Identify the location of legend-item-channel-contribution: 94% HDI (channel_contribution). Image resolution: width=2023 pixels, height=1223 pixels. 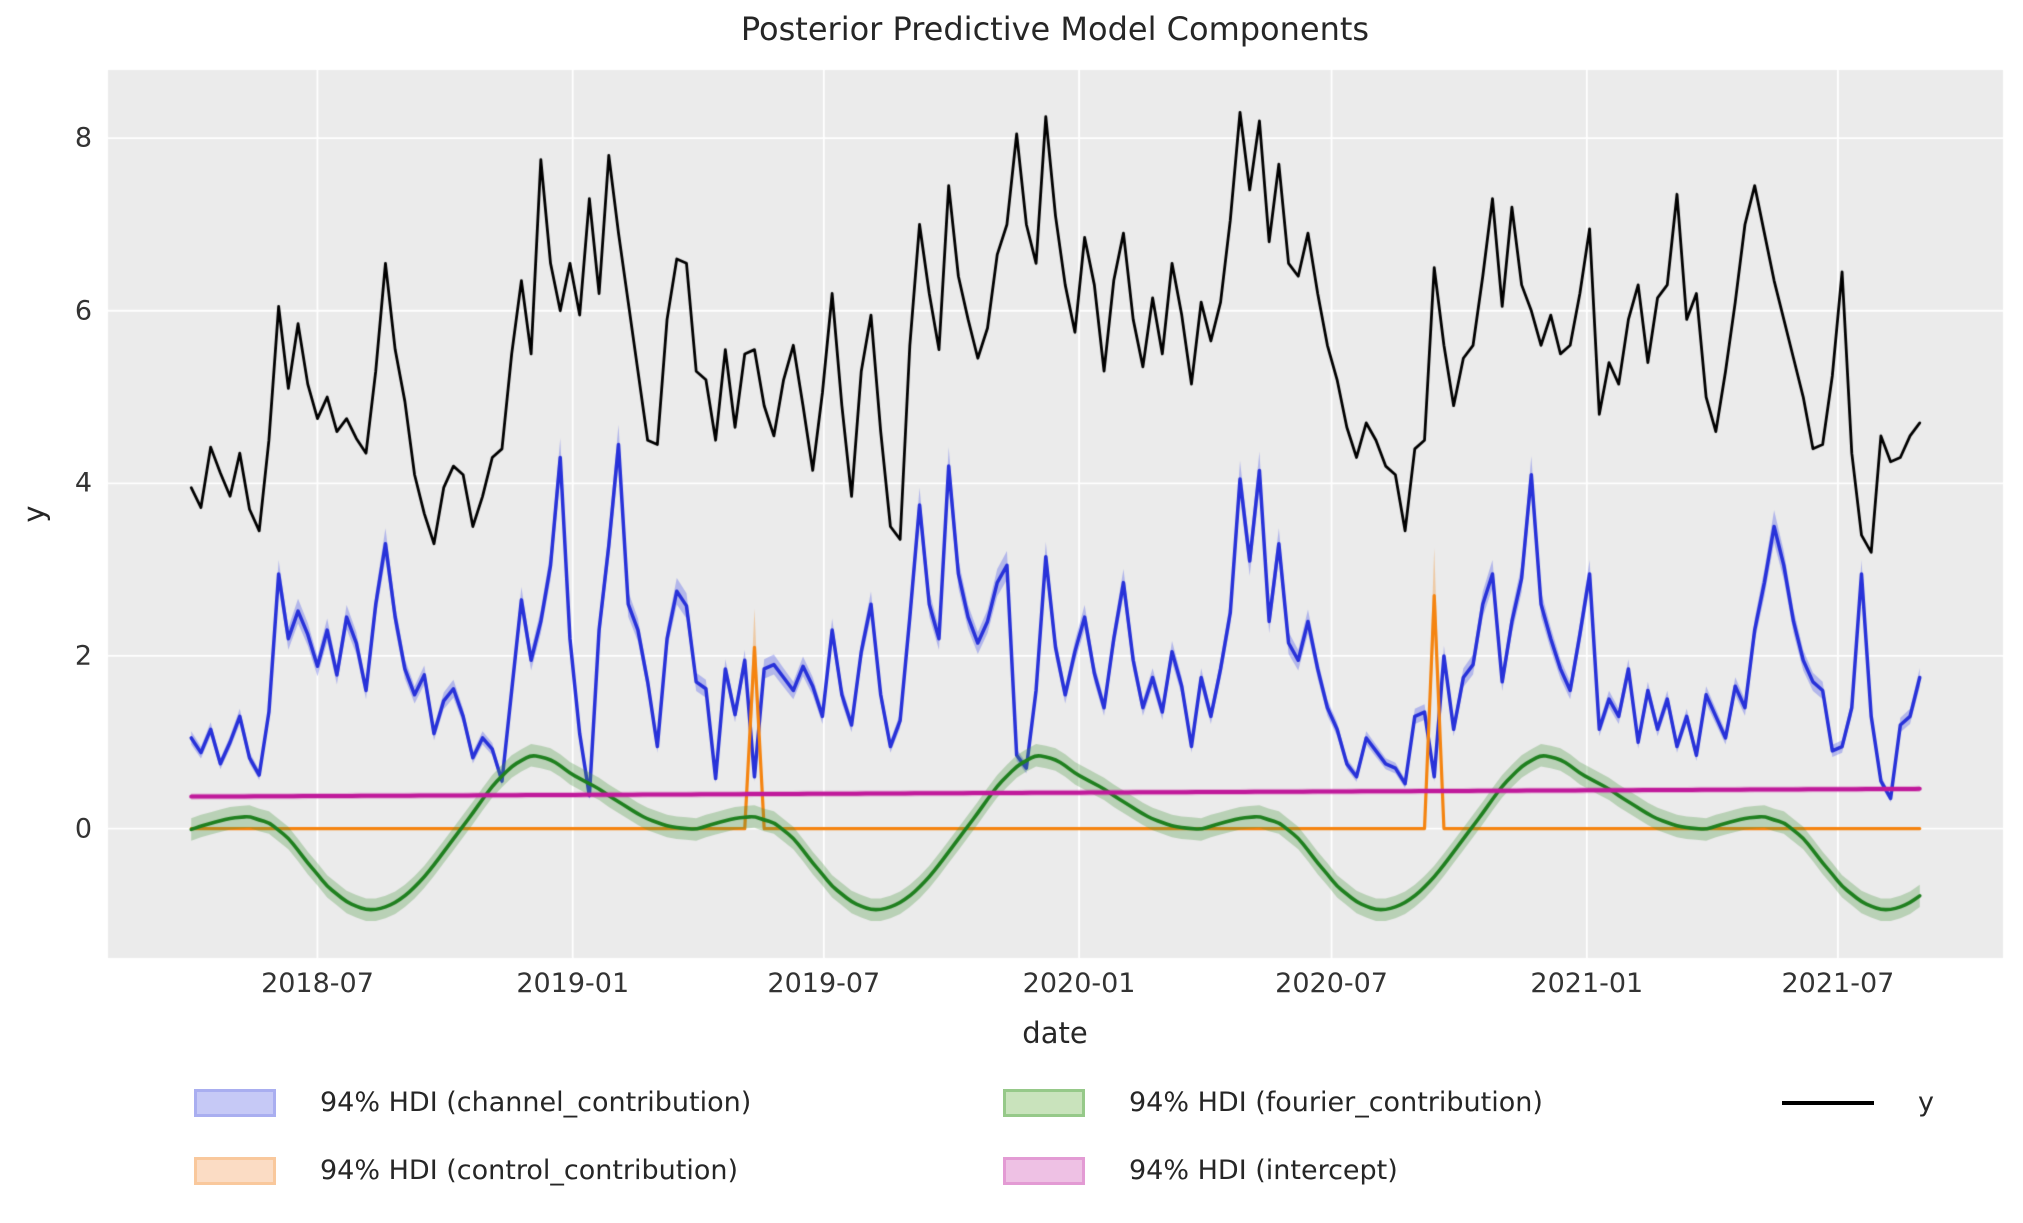
(472, 1102).